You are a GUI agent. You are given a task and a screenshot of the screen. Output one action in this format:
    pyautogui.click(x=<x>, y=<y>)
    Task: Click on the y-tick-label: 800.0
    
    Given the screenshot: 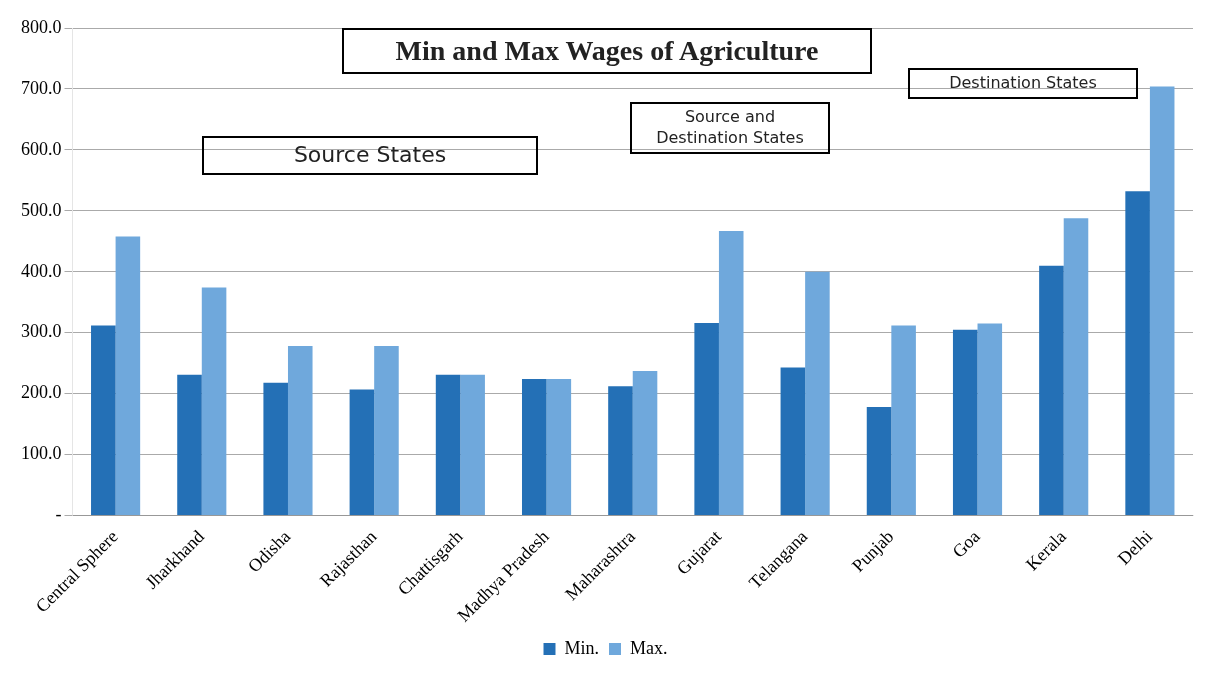 What is the action you would take?
    pyautogui.click(x=41, y=26)
    